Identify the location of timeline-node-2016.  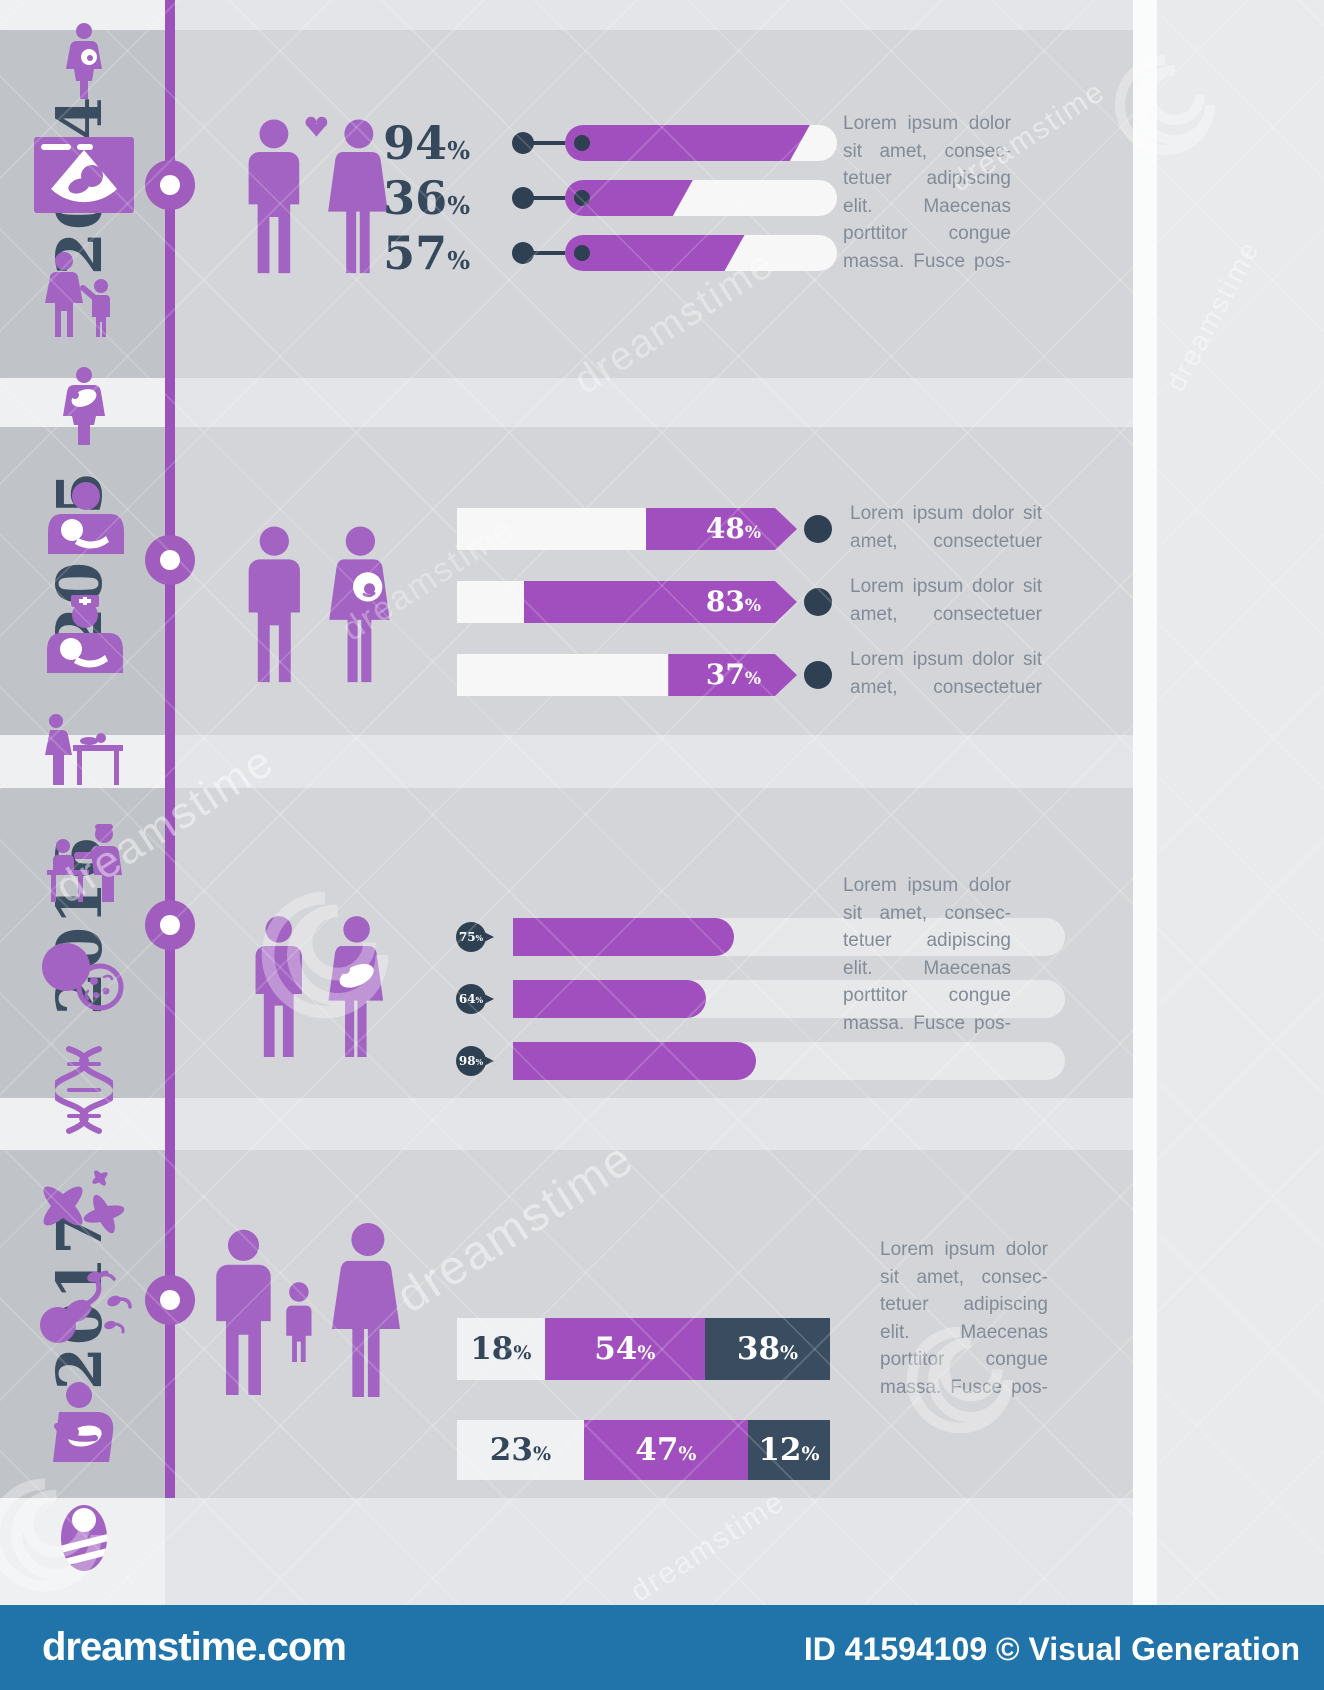
(170, 925).